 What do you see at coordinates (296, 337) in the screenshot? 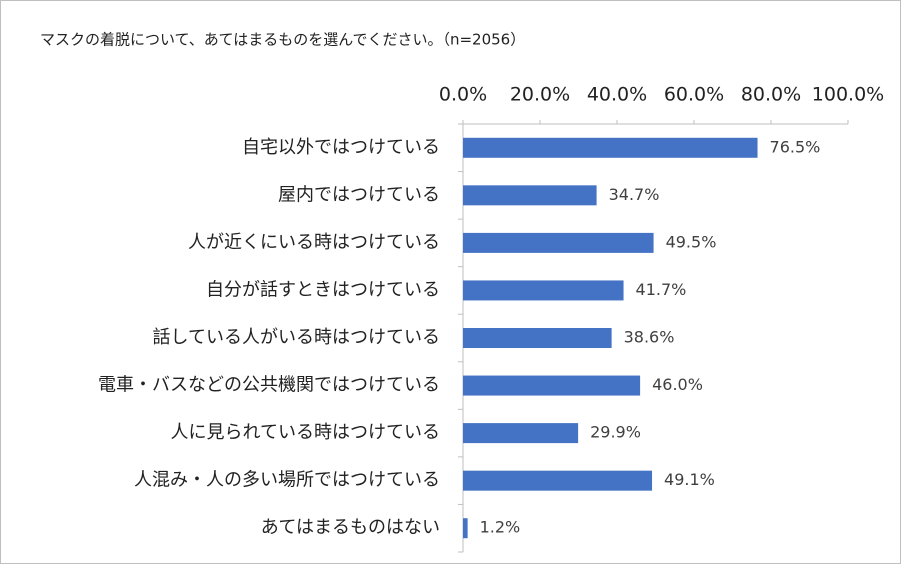
I see `category-label: 話している人がいる時はつけている` at bounding box center [296, 337].